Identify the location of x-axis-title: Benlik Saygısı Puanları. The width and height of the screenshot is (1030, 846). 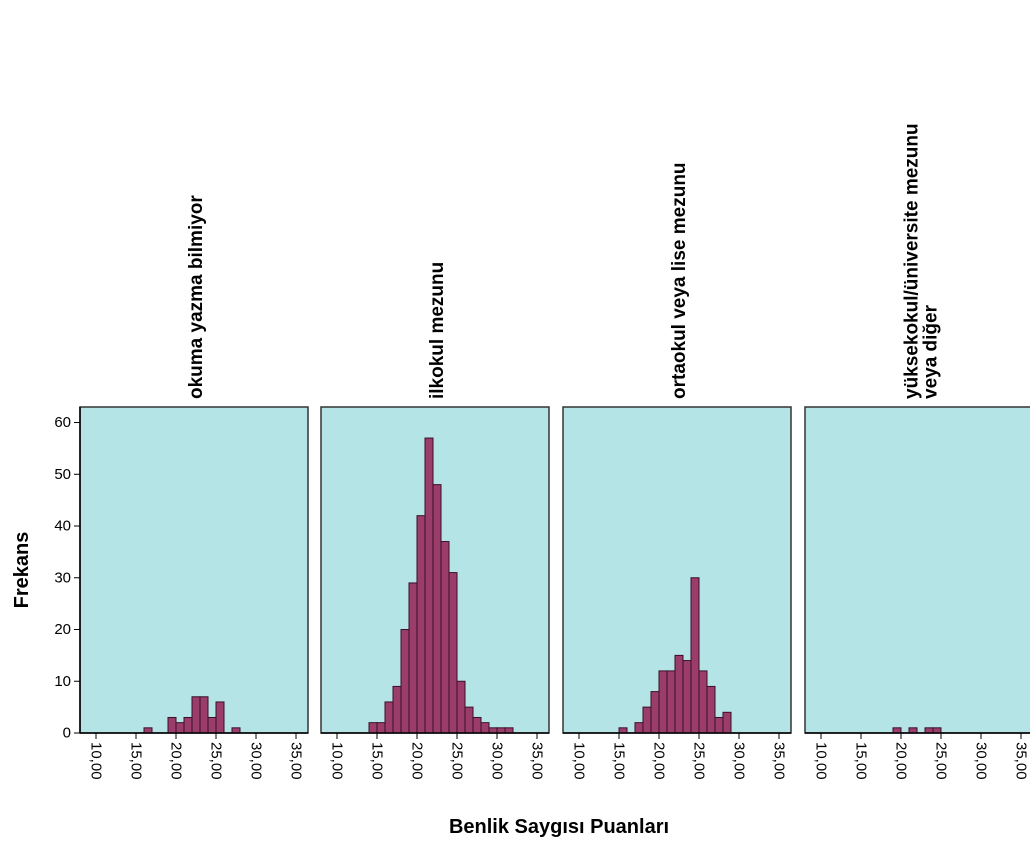
(559, 827).